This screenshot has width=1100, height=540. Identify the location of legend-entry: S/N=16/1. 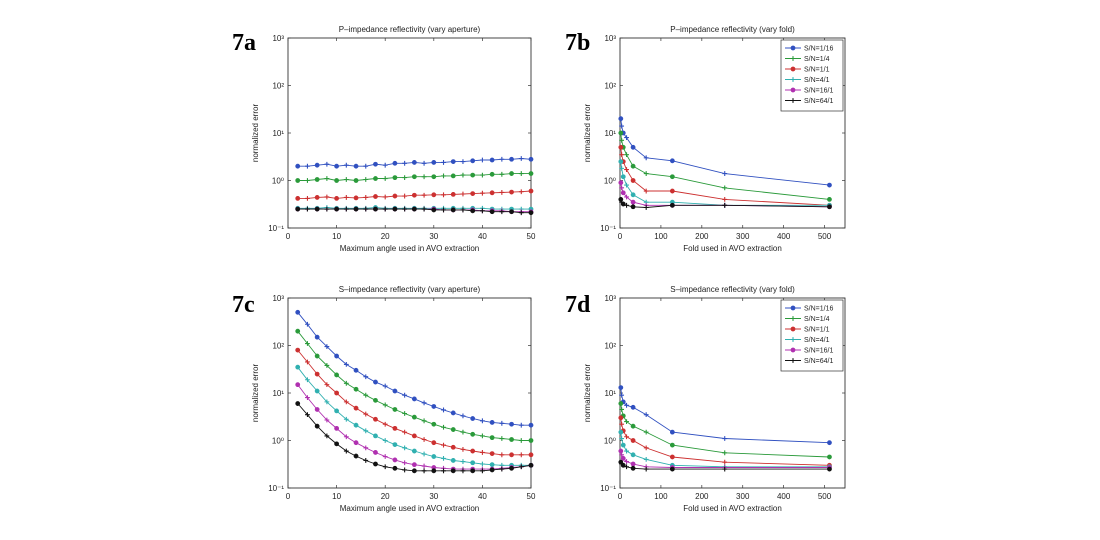
(818, 351).